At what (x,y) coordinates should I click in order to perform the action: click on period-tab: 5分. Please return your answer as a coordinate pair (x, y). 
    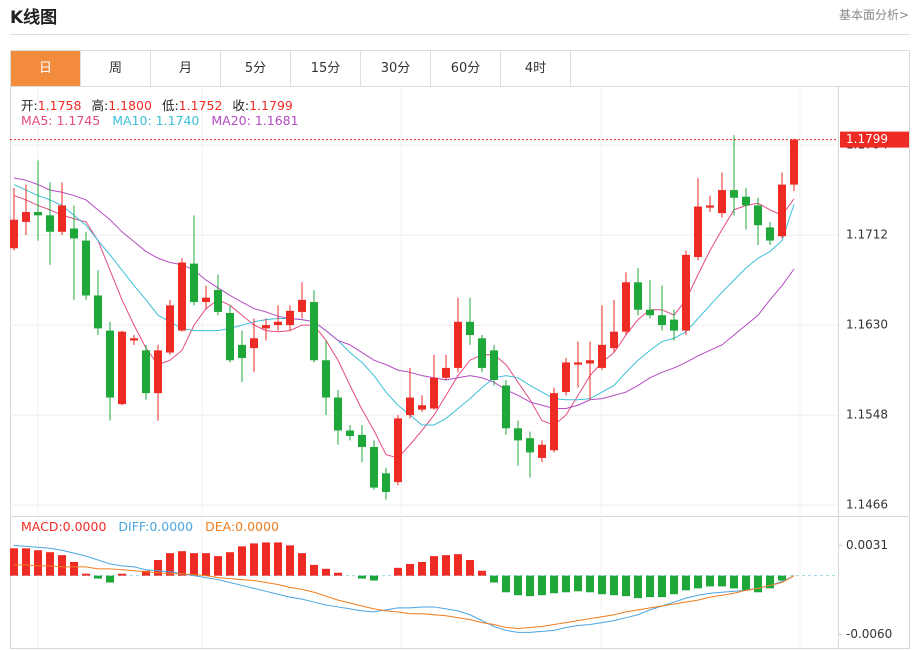
    Looking at the image, I should click on (256, 68).